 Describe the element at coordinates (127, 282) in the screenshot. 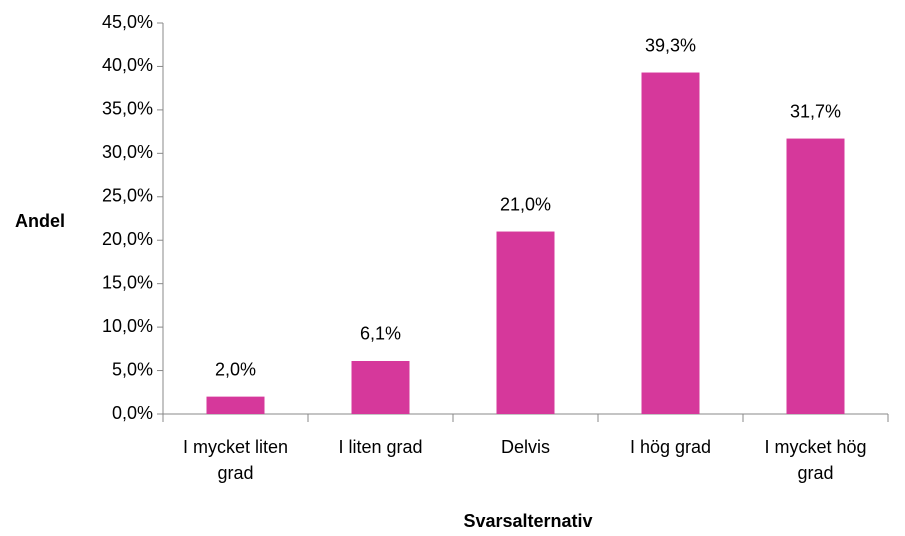

I see `y-tick-label: 15,0%` at that location.